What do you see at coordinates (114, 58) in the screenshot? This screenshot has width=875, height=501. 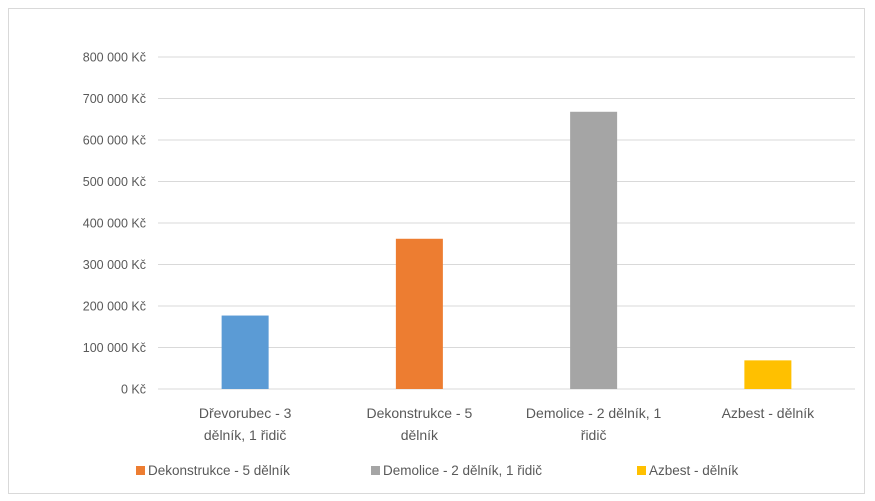 I see `y-tick-label: 800 000 Kč` at bounding box center [114, 58].